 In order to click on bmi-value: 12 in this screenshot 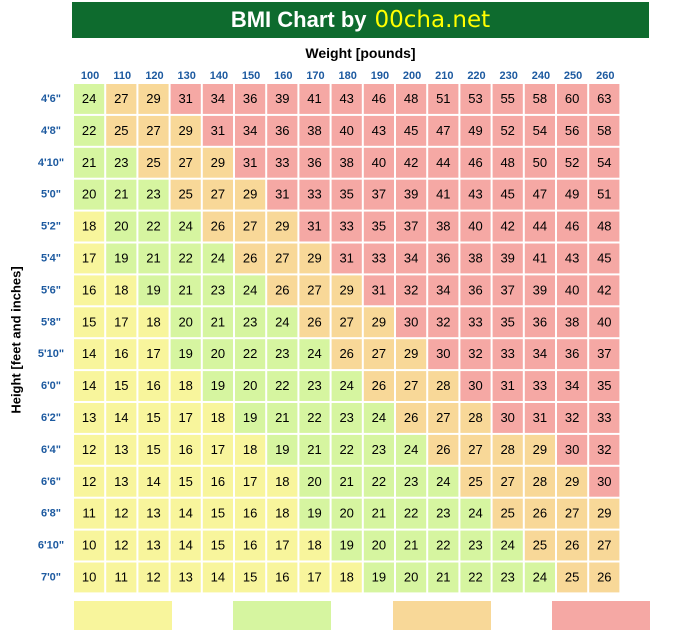, I will do `click(121, 513)`.